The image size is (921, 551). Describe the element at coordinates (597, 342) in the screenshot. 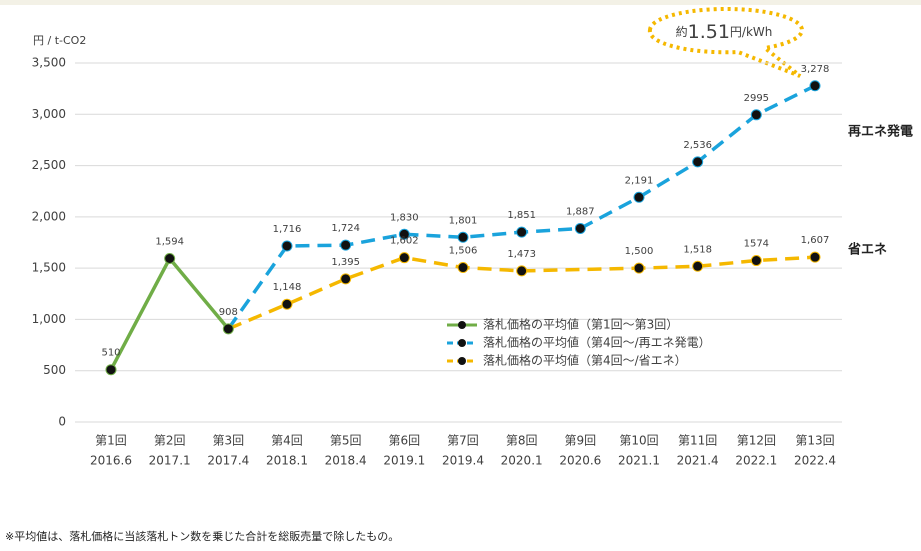

I see `legend-label: 落札価格の平均値（第4回～/再エネ発電）` at that location.